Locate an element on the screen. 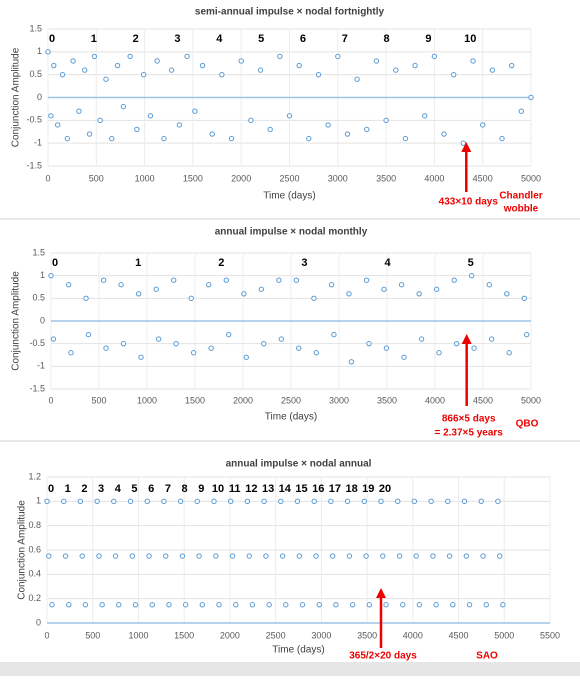  y-tick-label: 0.4 is located at coordinates (34, 574).